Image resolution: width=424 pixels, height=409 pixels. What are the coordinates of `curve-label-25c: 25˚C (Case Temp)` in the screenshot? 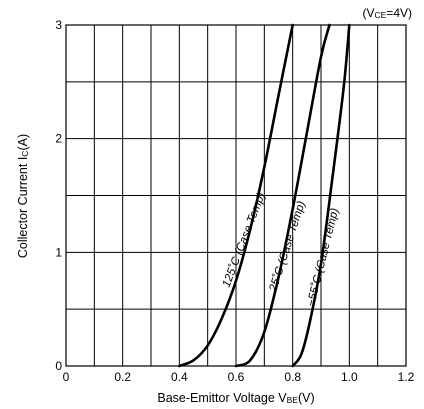 It's located at (287, 247).